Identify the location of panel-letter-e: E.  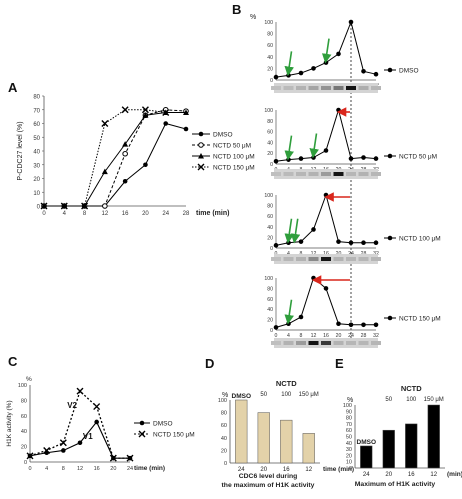
(339, 363).